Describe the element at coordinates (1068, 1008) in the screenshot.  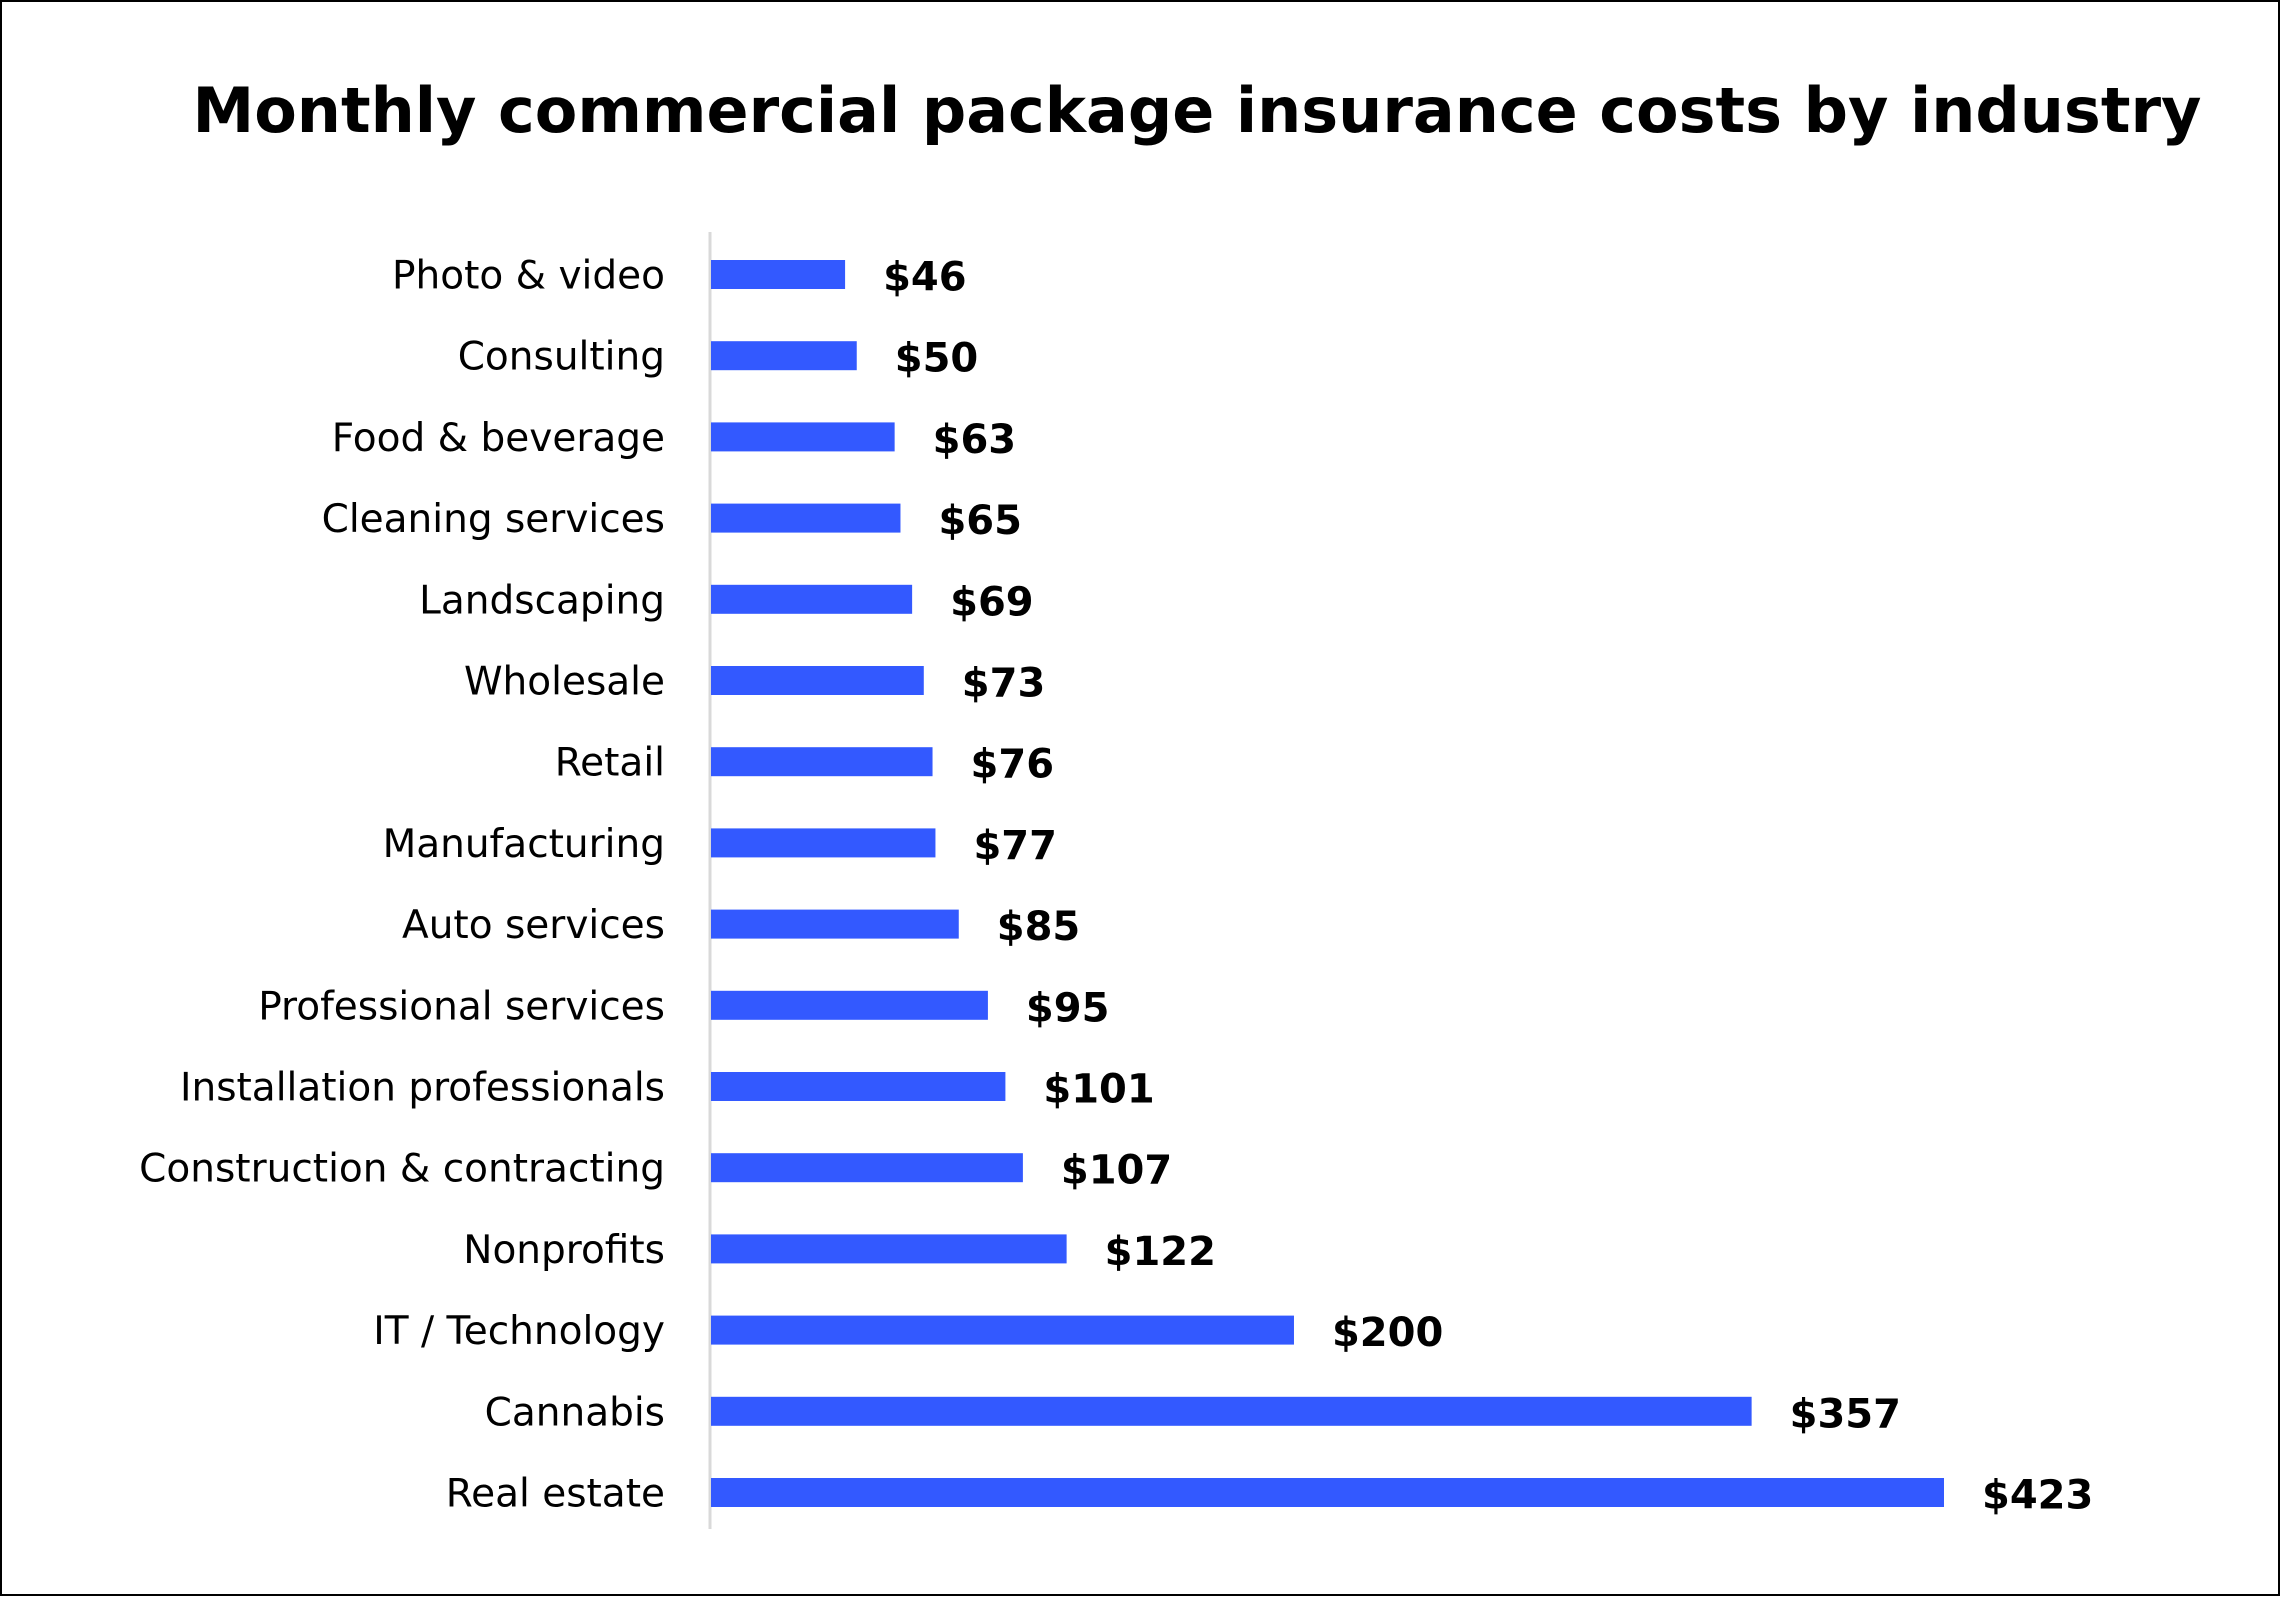
I see `data-label: $95` at that location.